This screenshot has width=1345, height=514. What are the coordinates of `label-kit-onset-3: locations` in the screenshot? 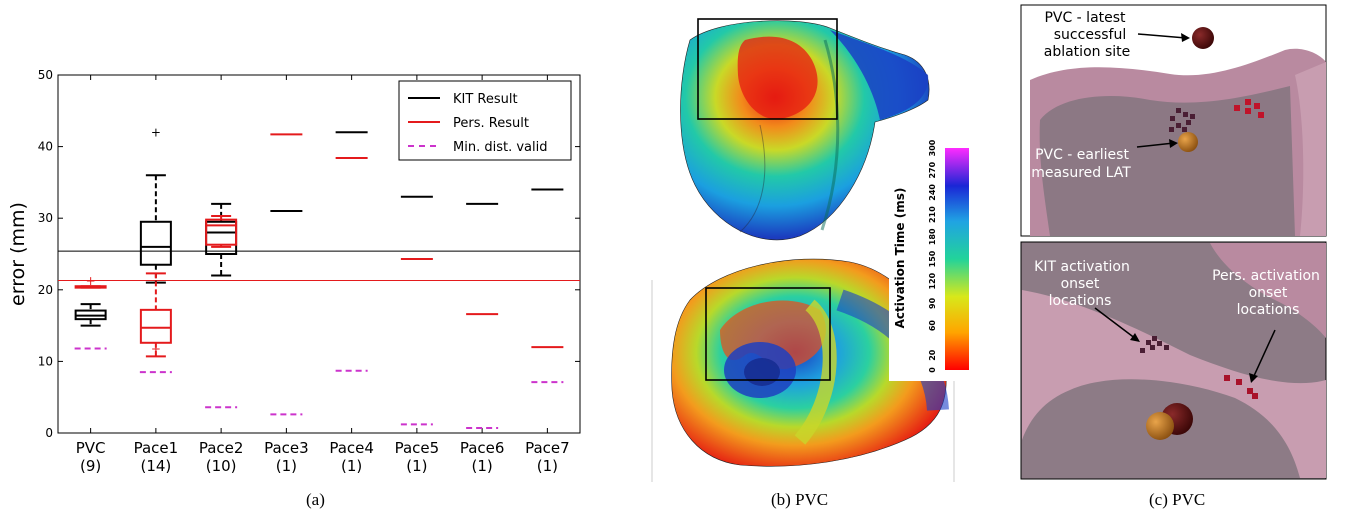 It's located at (1080, 301).